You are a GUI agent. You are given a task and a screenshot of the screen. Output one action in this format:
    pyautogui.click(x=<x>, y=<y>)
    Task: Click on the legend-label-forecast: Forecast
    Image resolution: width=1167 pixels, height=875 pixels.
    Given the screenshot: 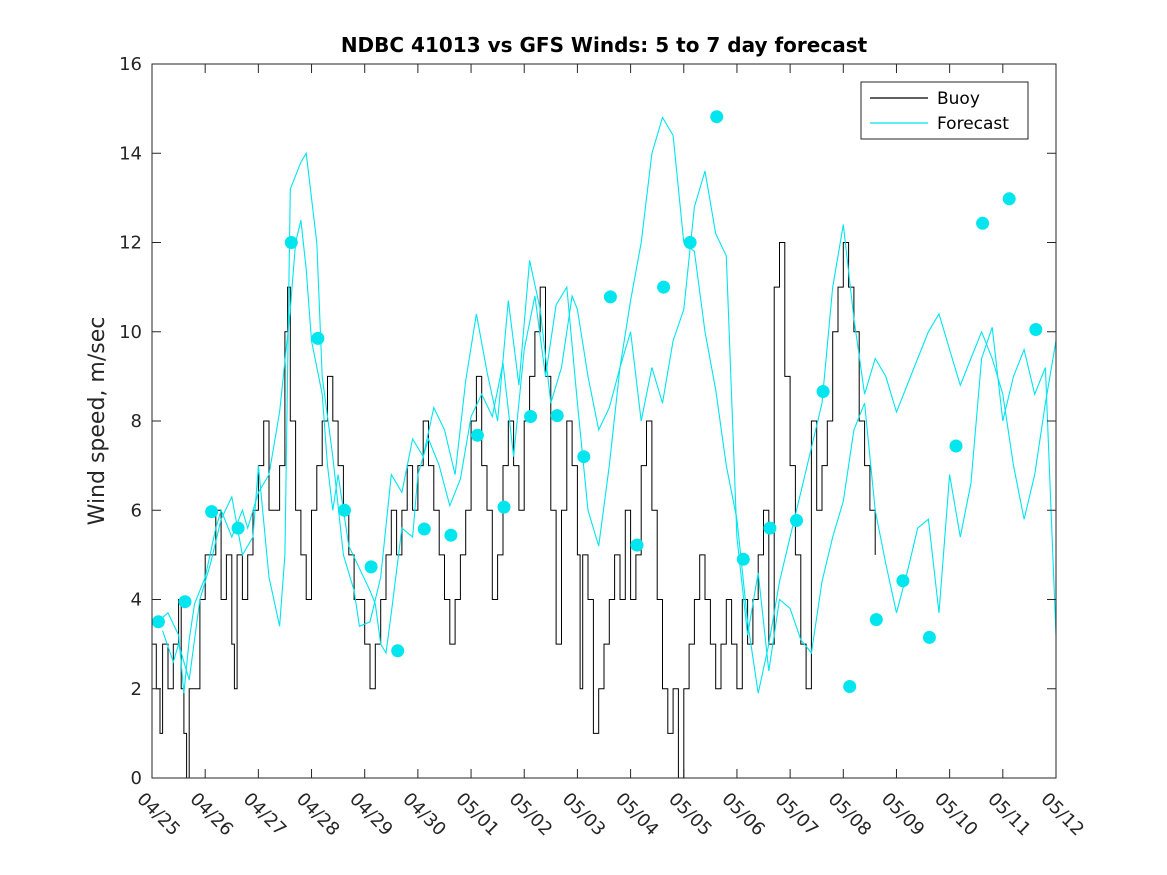 What is the action you would take?
    pyautogui.click(x=973, y=124)
    